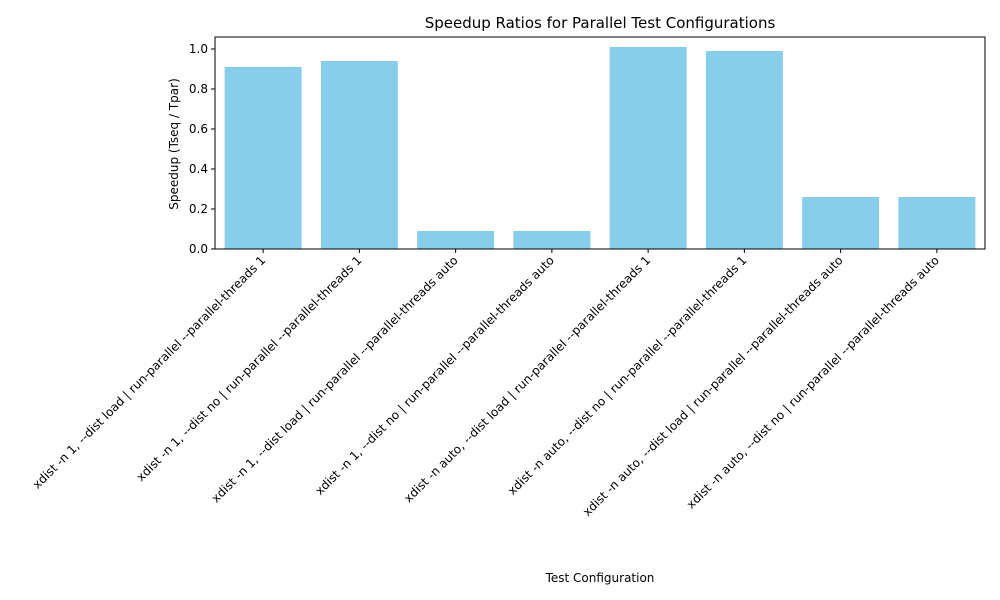 The image size is (1000, 600). What do you see at coordinates (198, 209) in the screenshot?
I see `y-tick-label: 0.2` at bounding box center [198, 209].